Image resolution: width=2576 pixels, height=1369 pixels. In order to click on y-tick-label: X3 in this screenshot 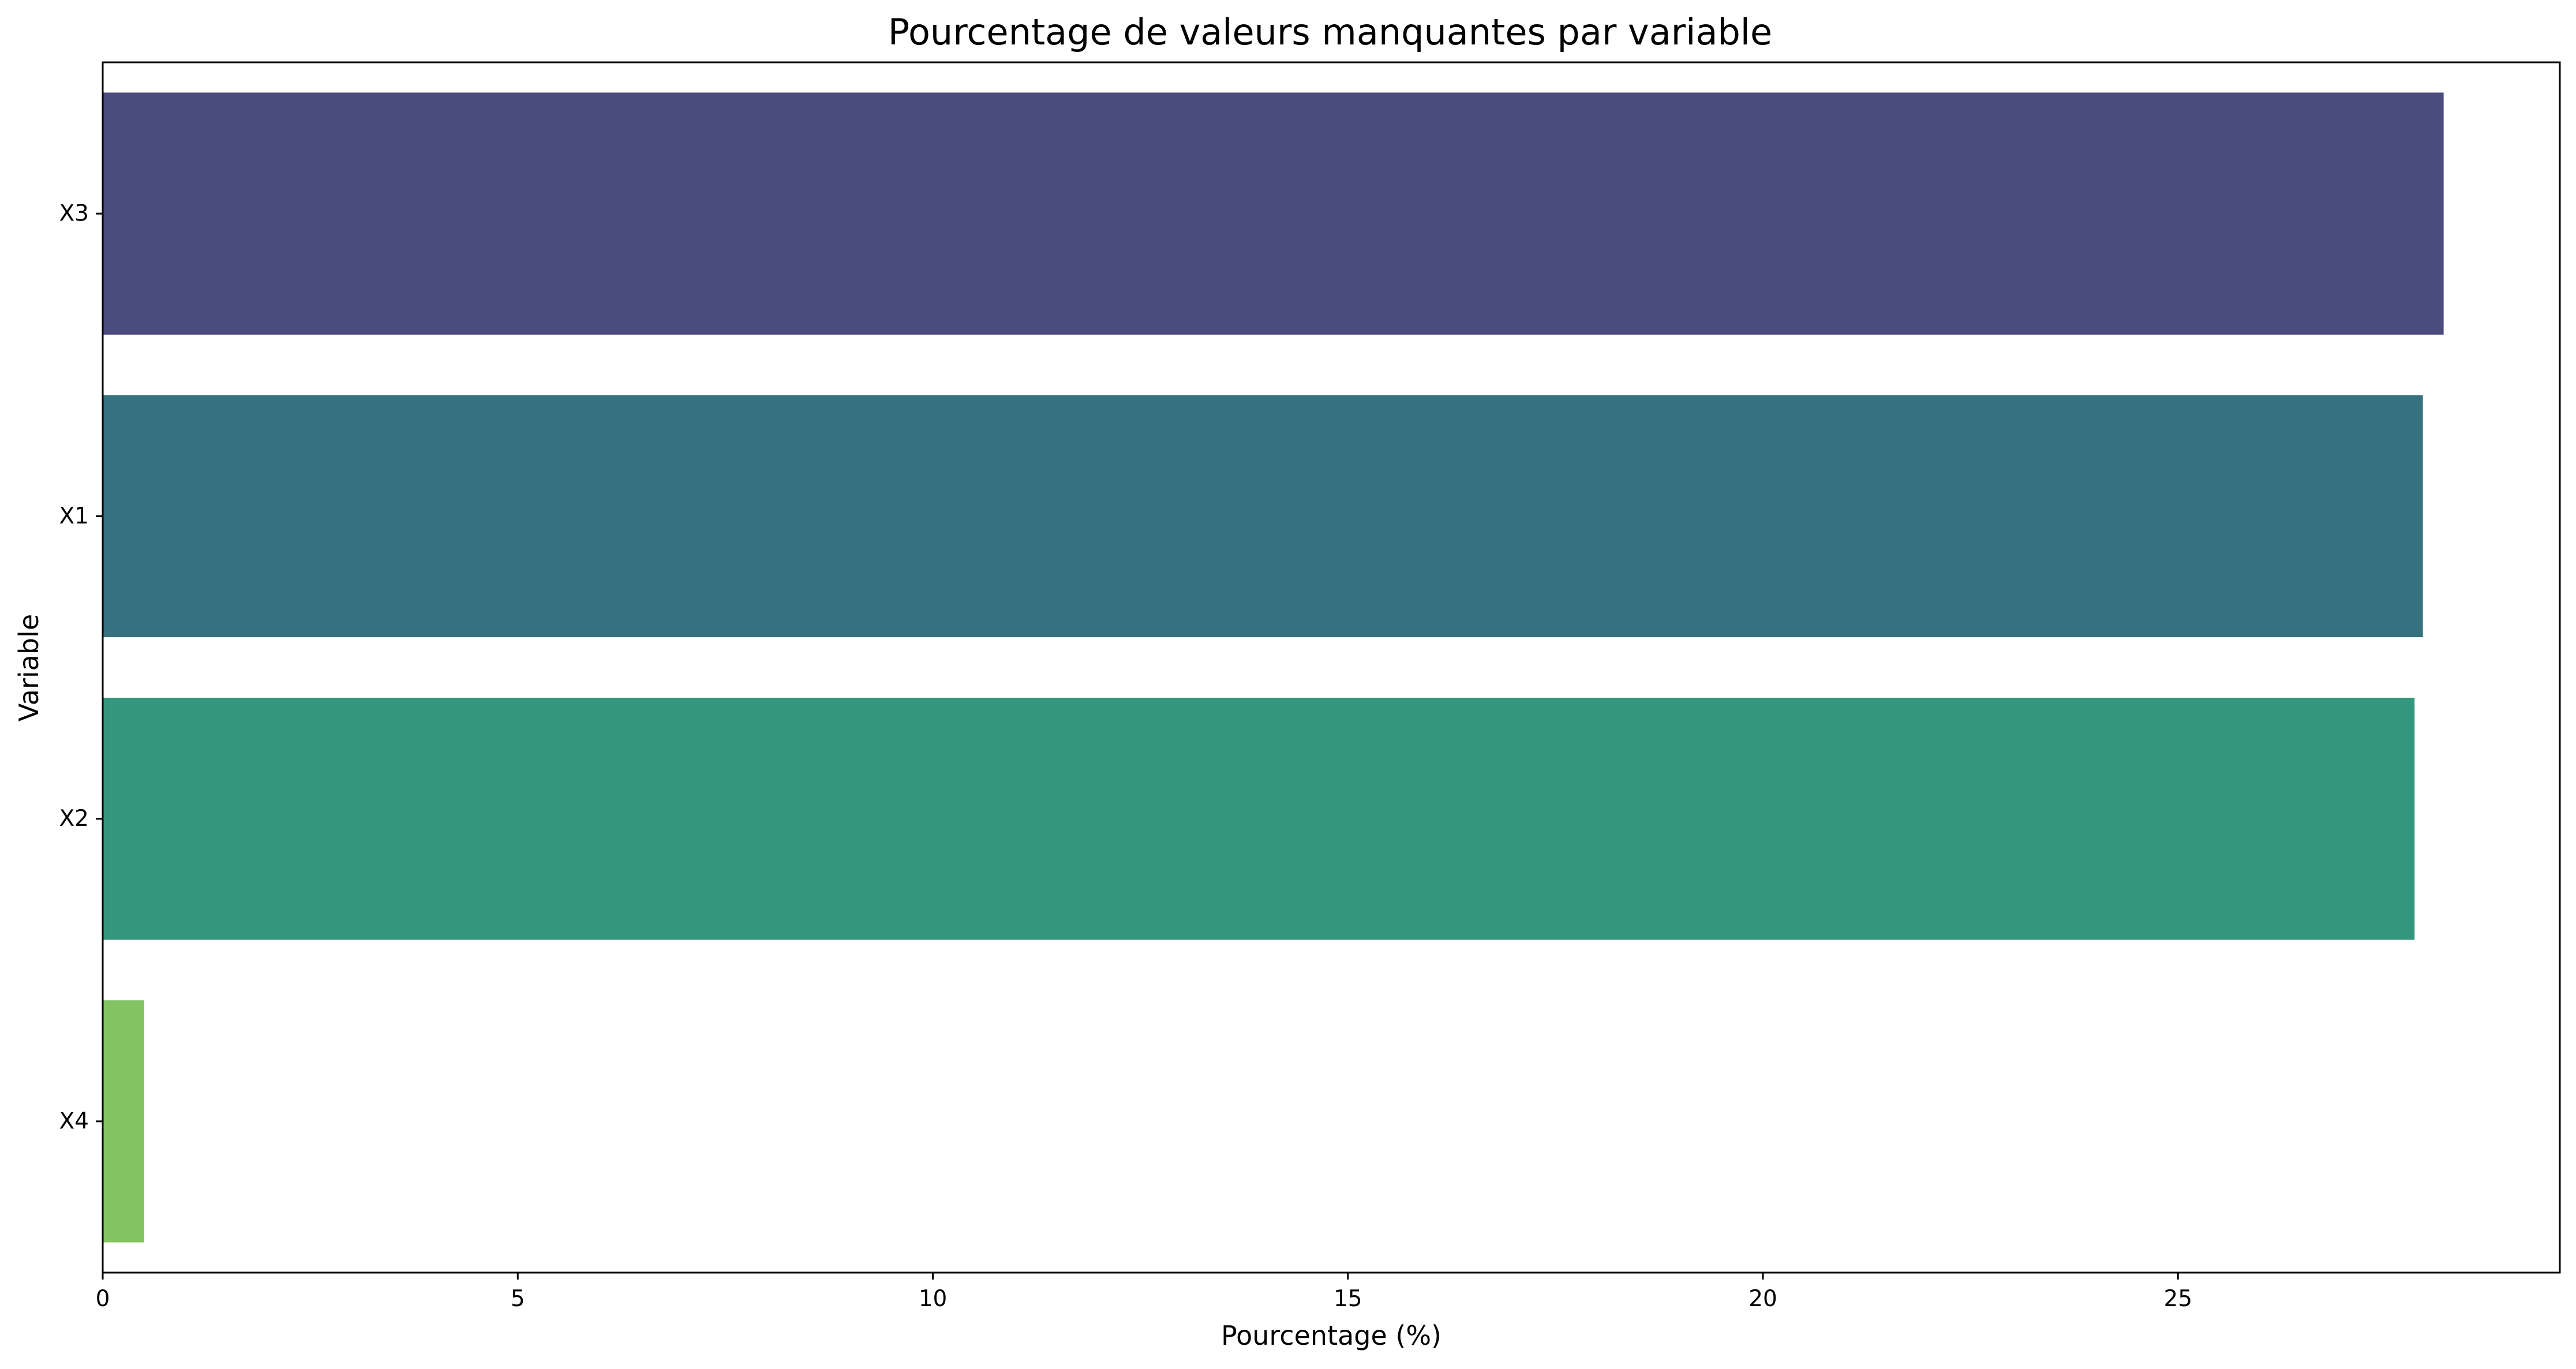, I will do `click(74, 214)`.